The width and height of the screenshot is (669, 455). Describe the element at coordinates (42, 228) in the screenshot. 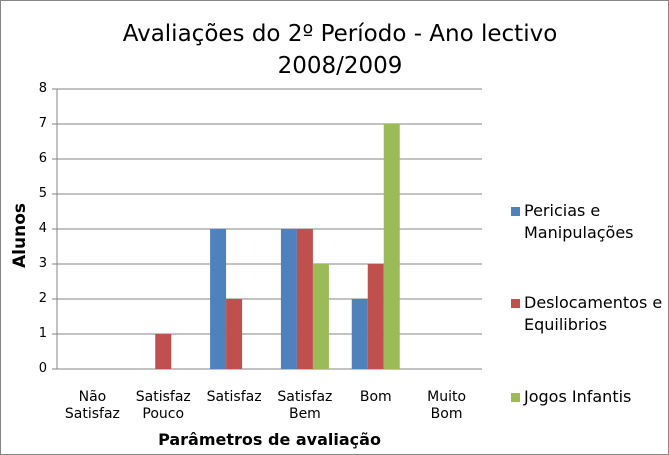

I see `y-tick-label: 4` at that location.